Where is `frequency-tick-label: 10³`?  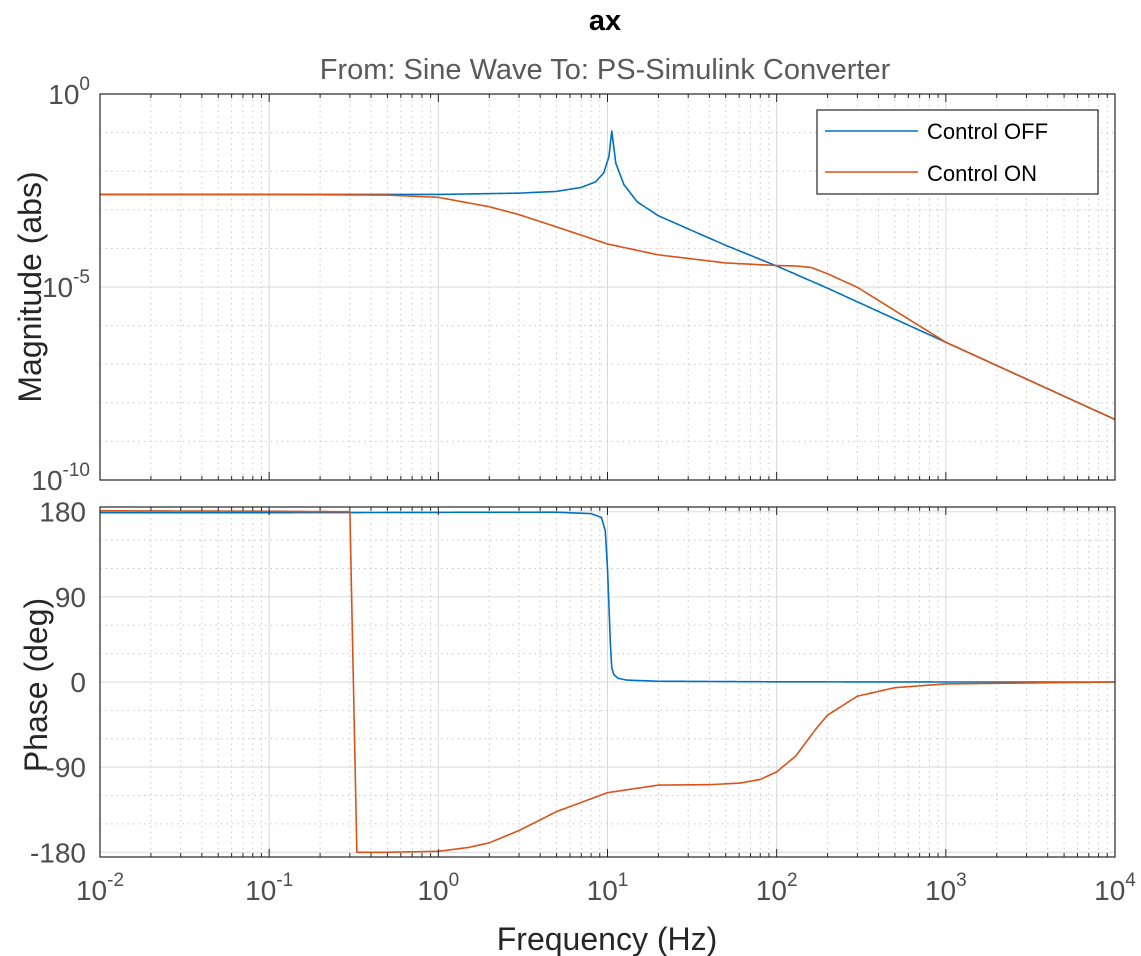
frequency-tick-label: 10³ is located at coordinates (946, 888).